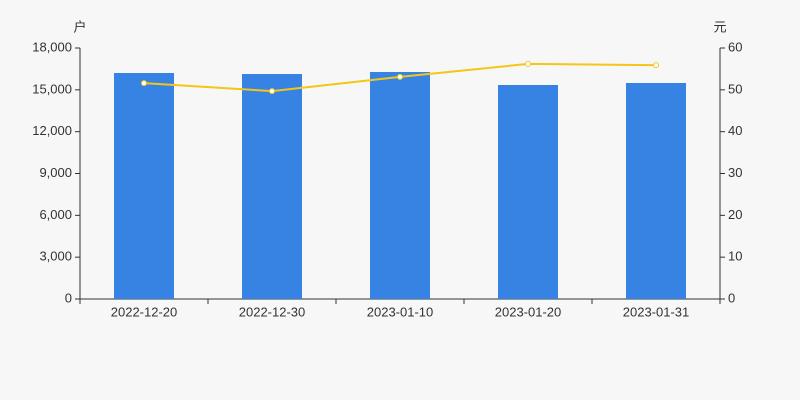  Describe the element at coordinates (55, 214) in the screenshot. I see `y-tick-label: 6,000` at that location.